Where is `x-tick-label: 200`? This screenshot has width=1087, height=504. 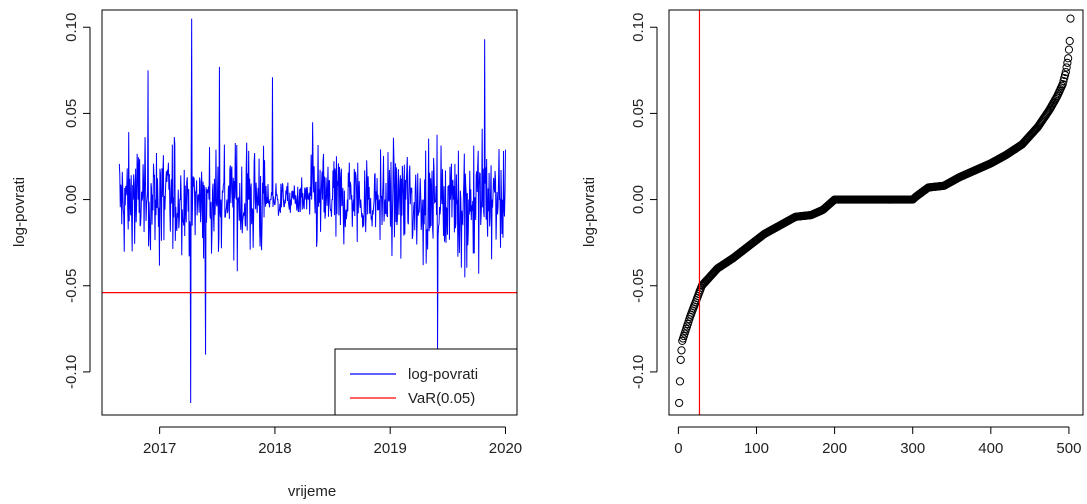
x-tick-label: 200 is located at coordinates (834, 448).